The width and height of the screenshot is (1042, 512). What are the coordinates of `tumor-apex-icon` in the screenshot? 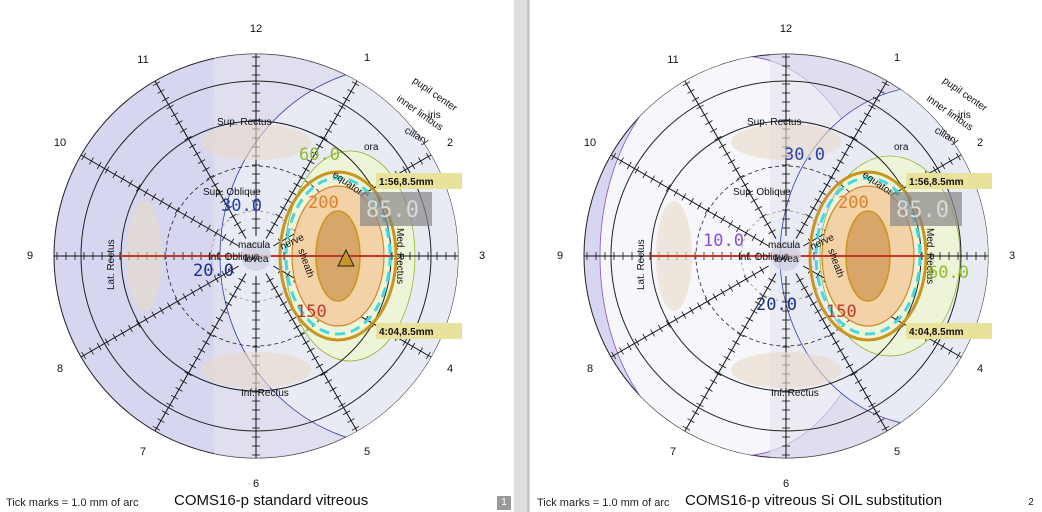 It's located at (346, 257).